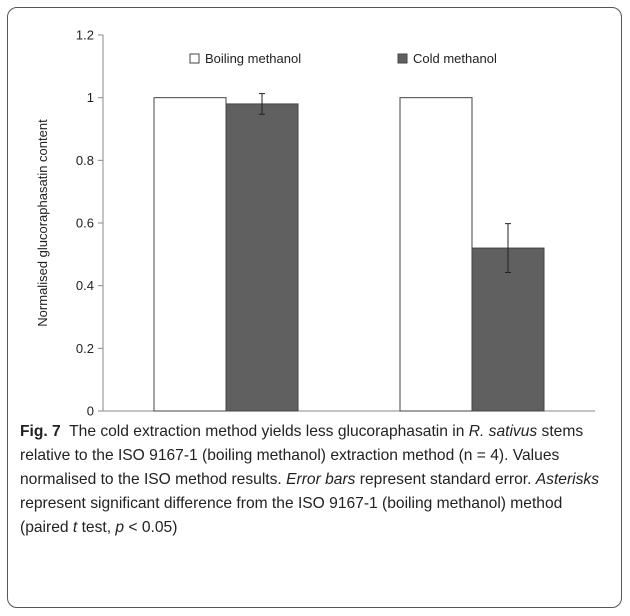 This screenshot has height=616, width=630. I want to click on y-tick-label: 1, so click(90, 97).